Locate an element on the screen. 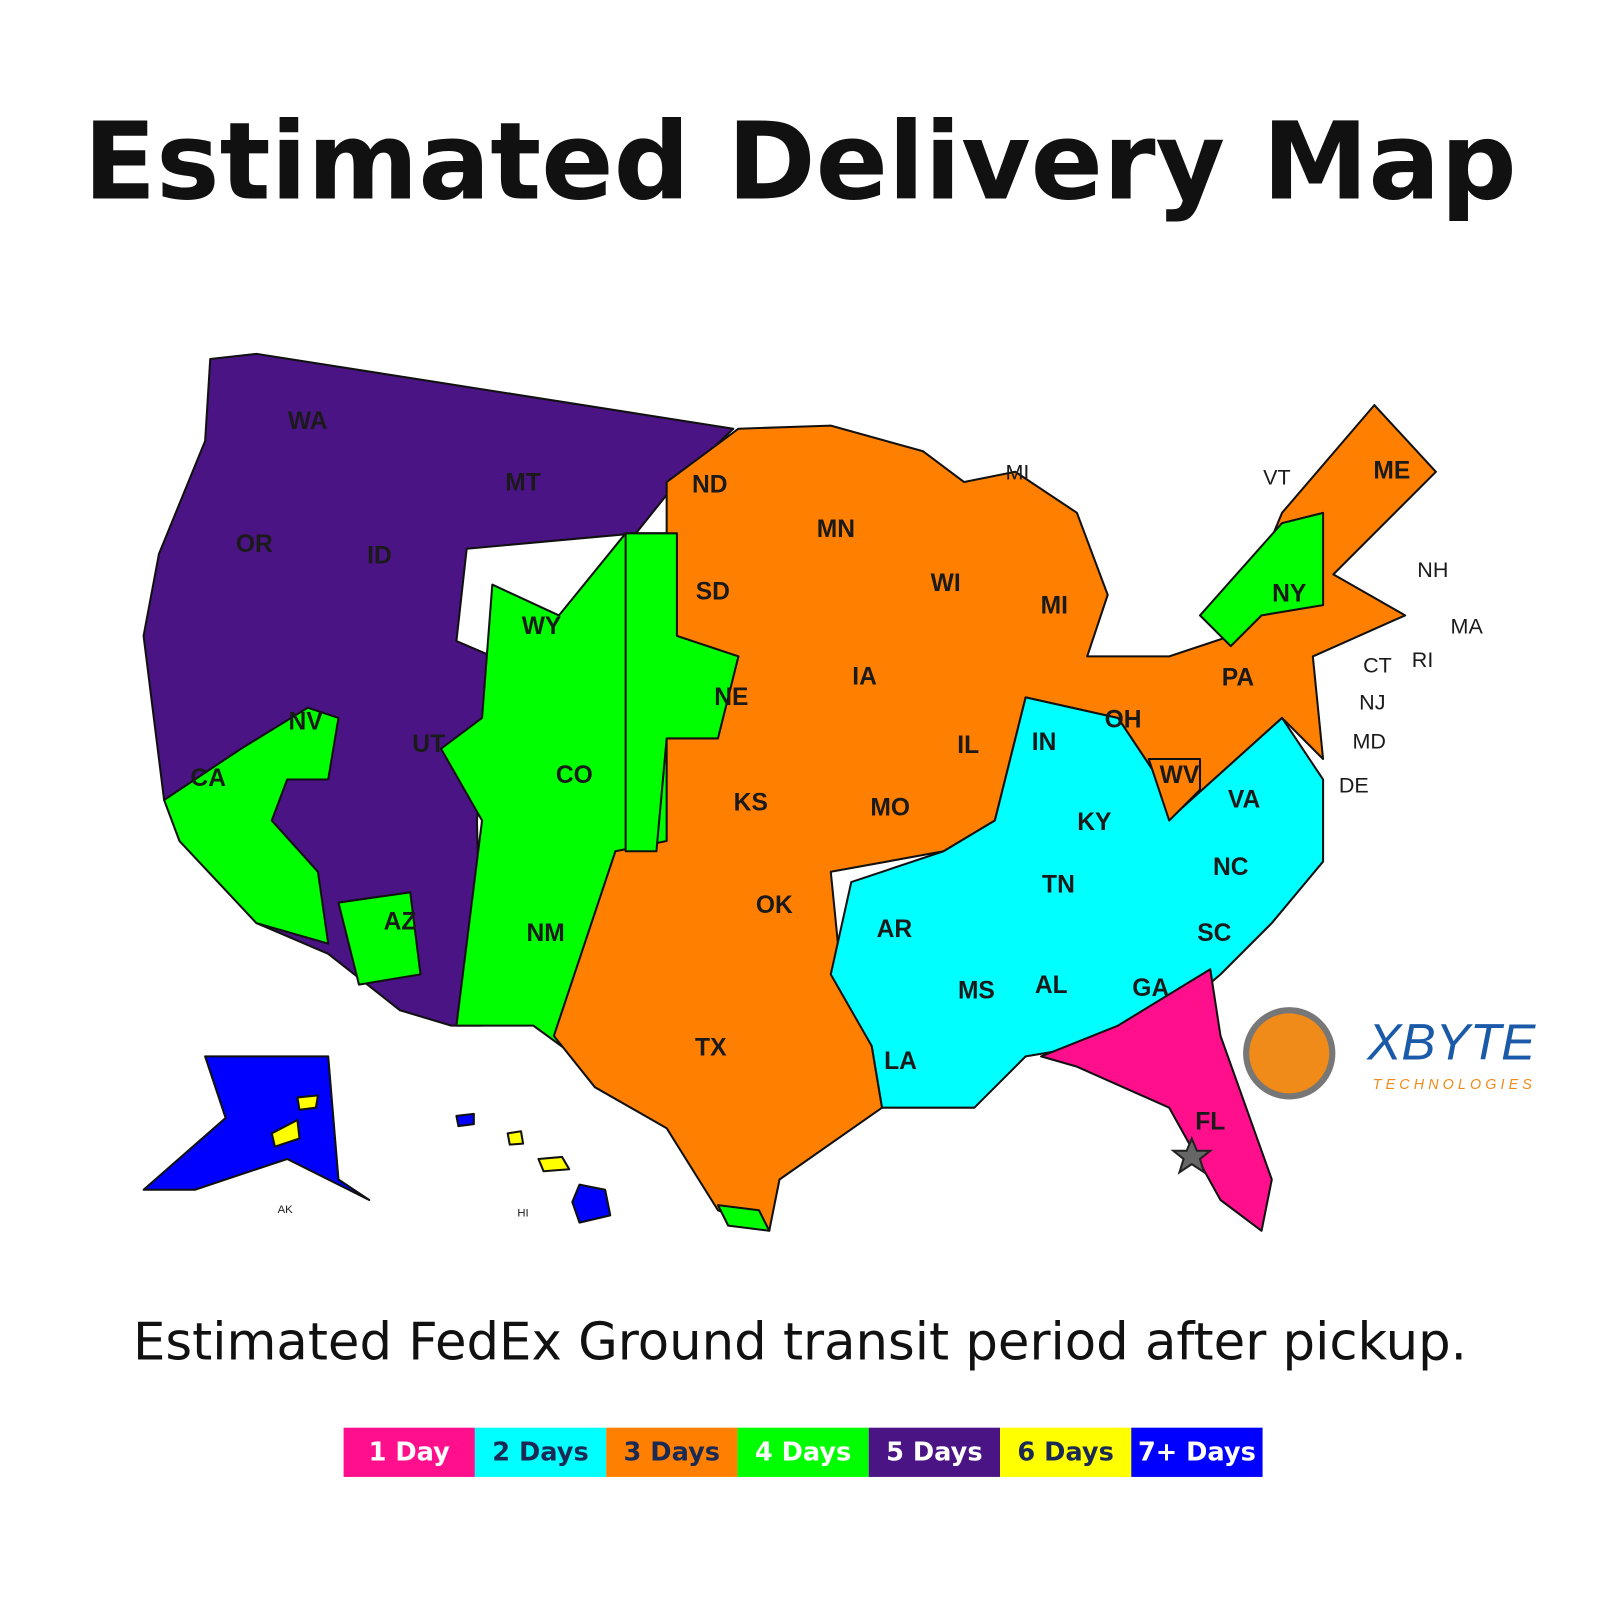  state-label: CO is located at coordinates (574, 775).